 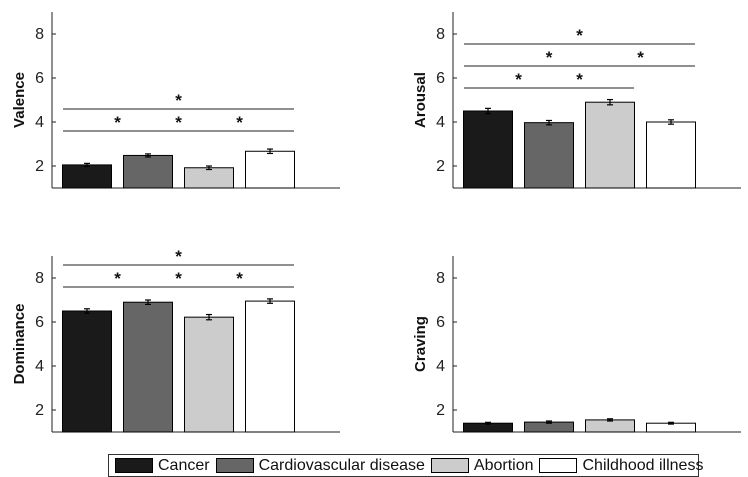 What do you see at coordinates (19, 100) in the screenshot?
I see `y-axis-label: Valence` at bounding box center [19, 100].